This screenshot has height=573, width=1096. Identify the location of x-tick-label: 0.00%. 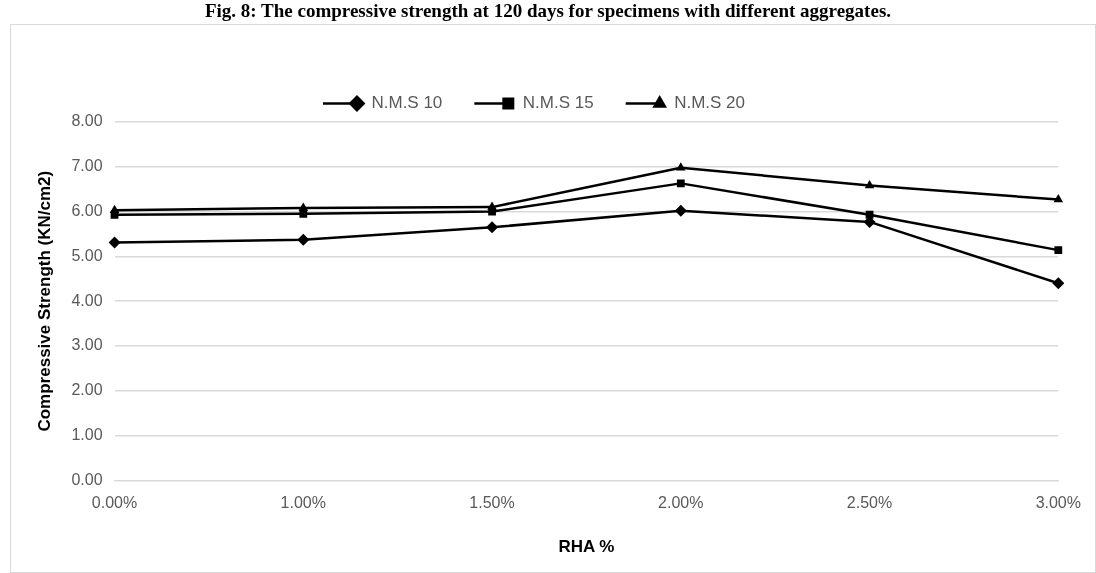
(114, 503).